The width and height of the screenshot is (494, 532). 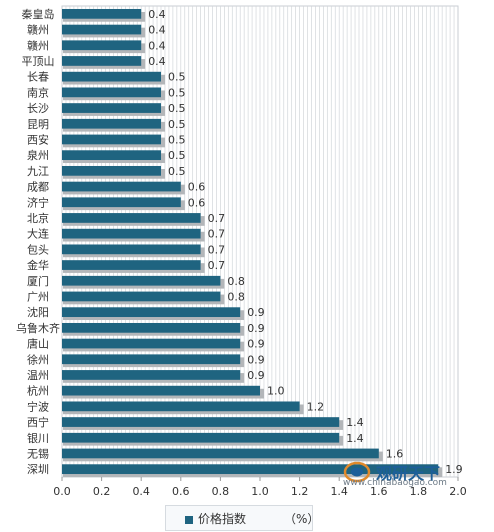 I want to click on category-label: 乌鲁木齐, so click(x=38, y=328).